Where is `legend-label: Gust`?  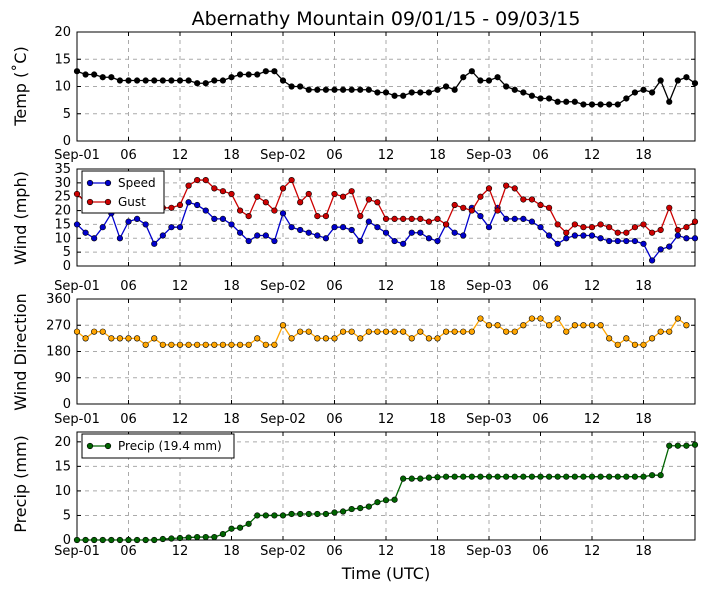
legend-label: Gust is located at coordinates (132, 202).